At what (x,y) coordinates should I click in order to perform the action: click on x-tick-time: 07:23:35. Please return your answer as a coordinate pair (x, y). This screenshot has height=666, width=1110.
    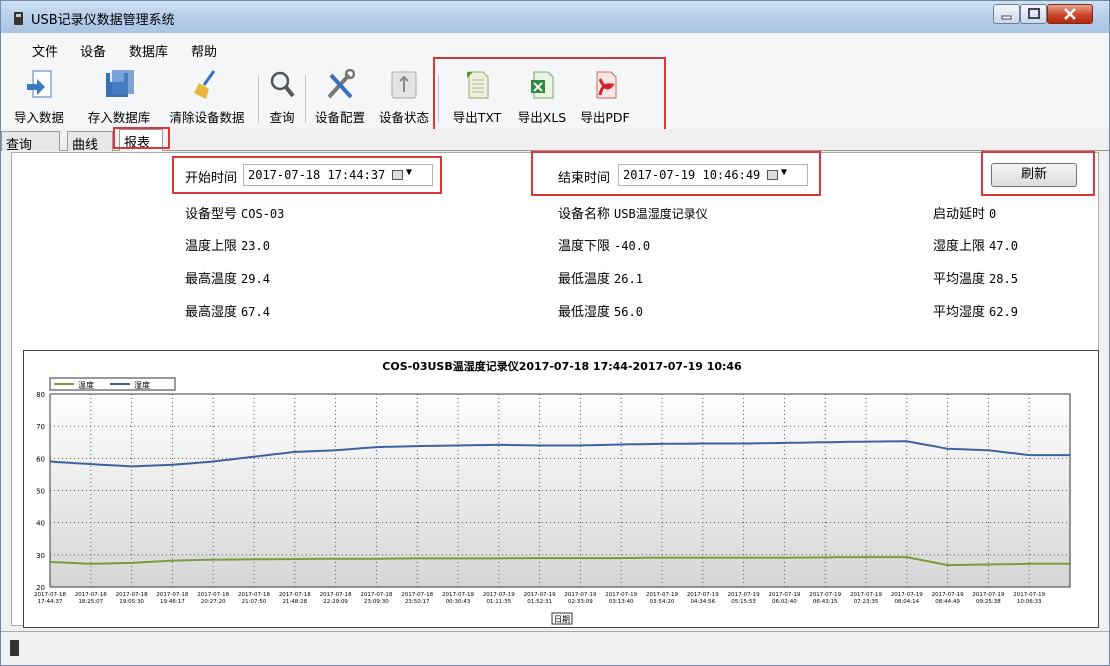
    Looking at the image, I should click on (866, 602).